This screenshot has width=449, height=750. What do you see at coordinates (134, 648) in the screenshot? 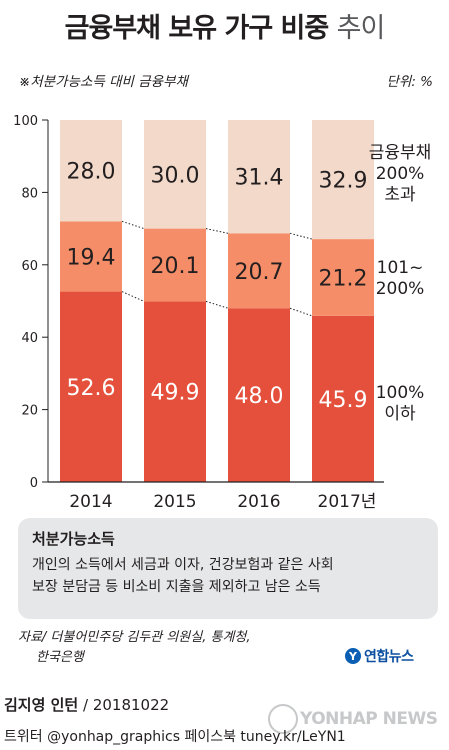
I see `source-note: 자료/ 더불어민주당 김두관 의원실, 통계청, 한국은행` at bounding box center [134, 648].